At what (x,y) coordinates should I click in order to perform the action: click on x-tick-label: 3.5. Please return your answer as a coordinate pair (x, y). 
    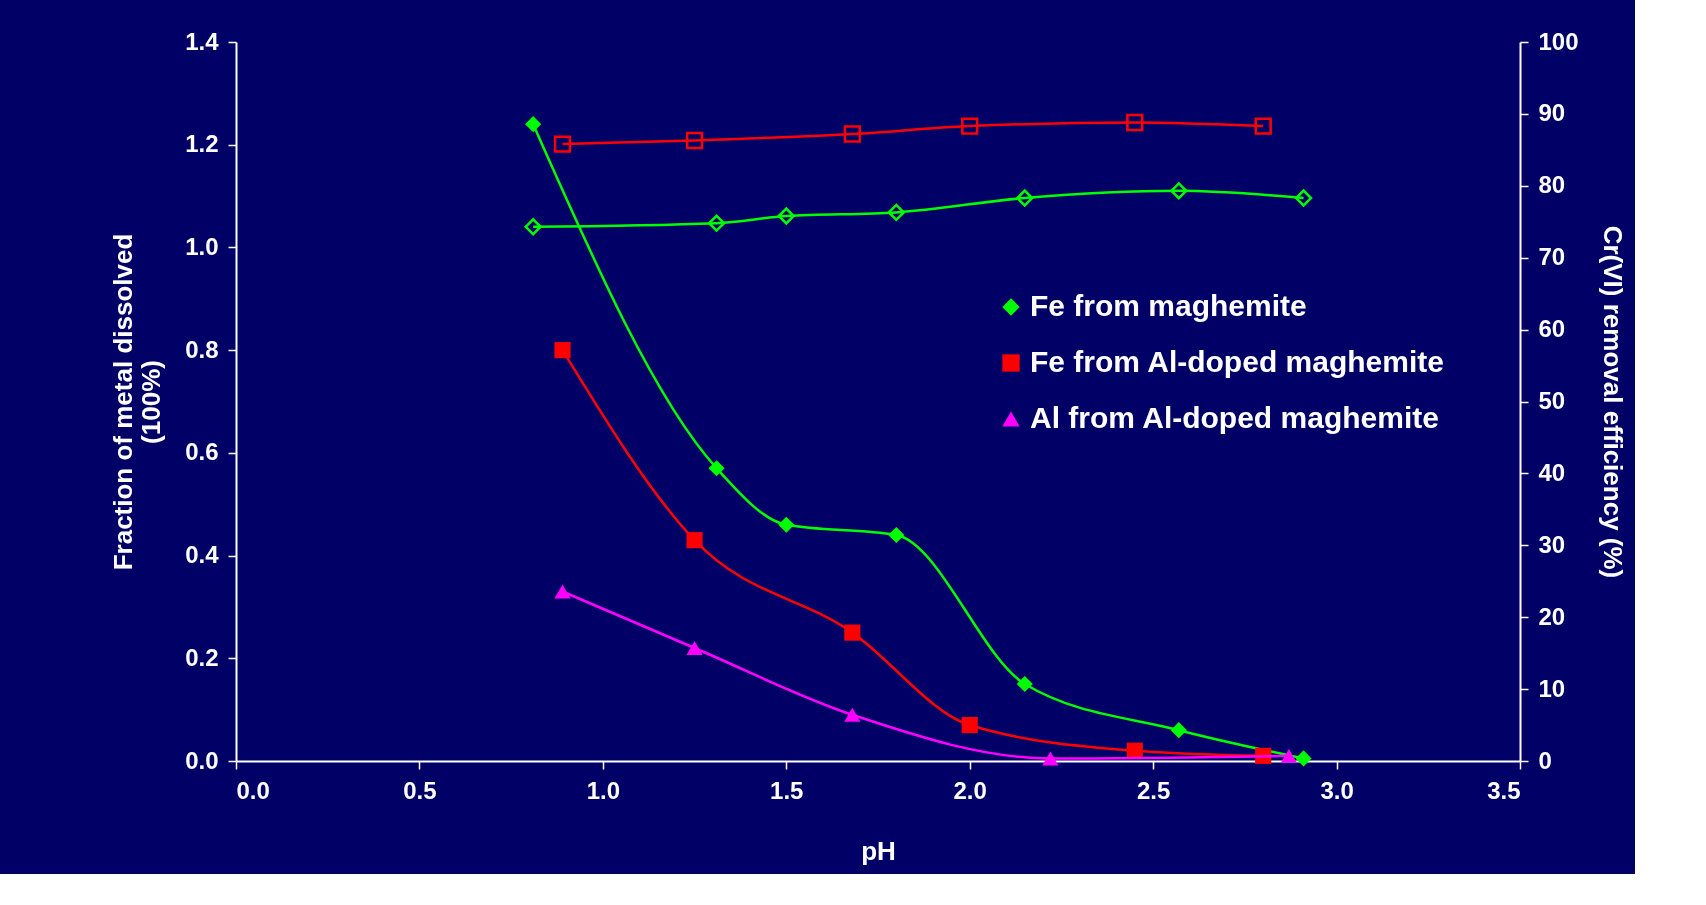
    Looking at the image, I should click on (1504, 790).